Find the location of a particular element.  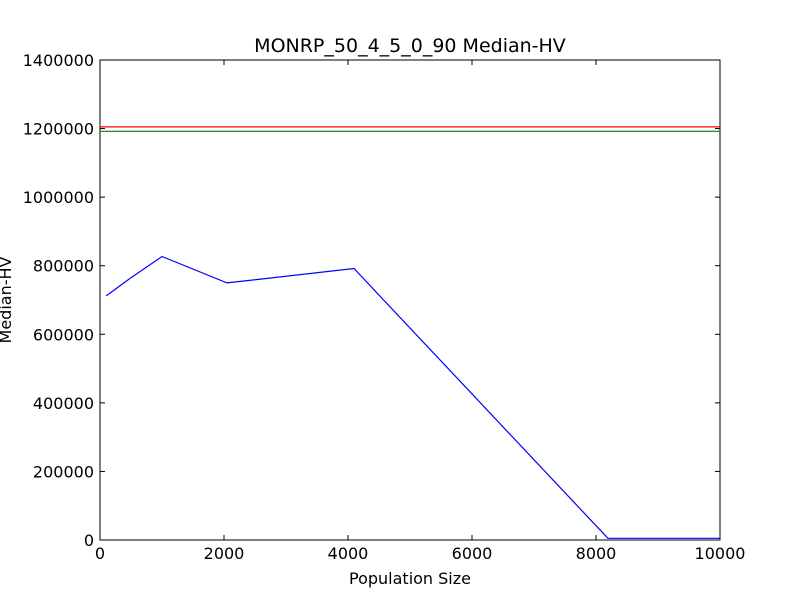

y-tick-label: 1400000 is located at coordinates (58, 60).